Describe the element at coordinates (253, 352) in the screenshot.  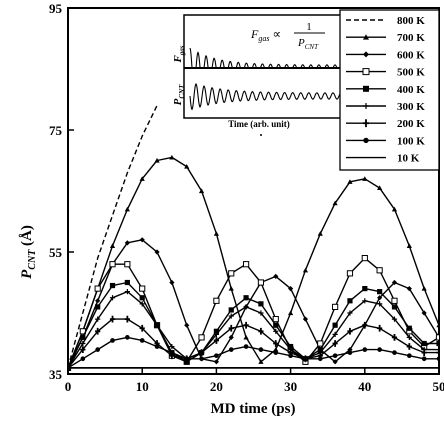
I see `series-line-100k` at that location.